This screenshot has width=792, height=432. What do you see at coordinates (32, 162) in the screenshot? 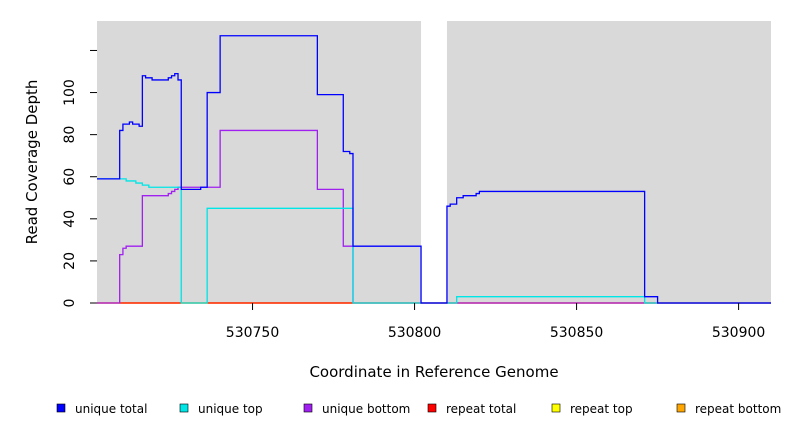
I see `y-axis-title: Read Coverage Depth` at bounding box center [32, 162].